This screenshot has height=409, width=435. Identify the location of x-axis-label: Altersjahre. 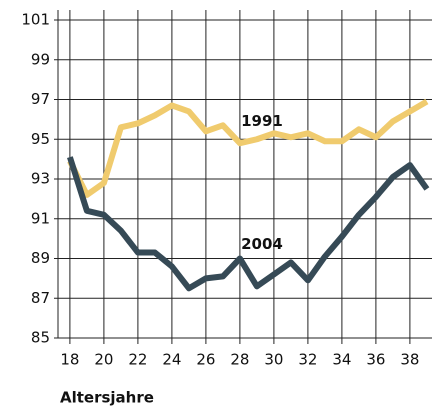
(107, 398).